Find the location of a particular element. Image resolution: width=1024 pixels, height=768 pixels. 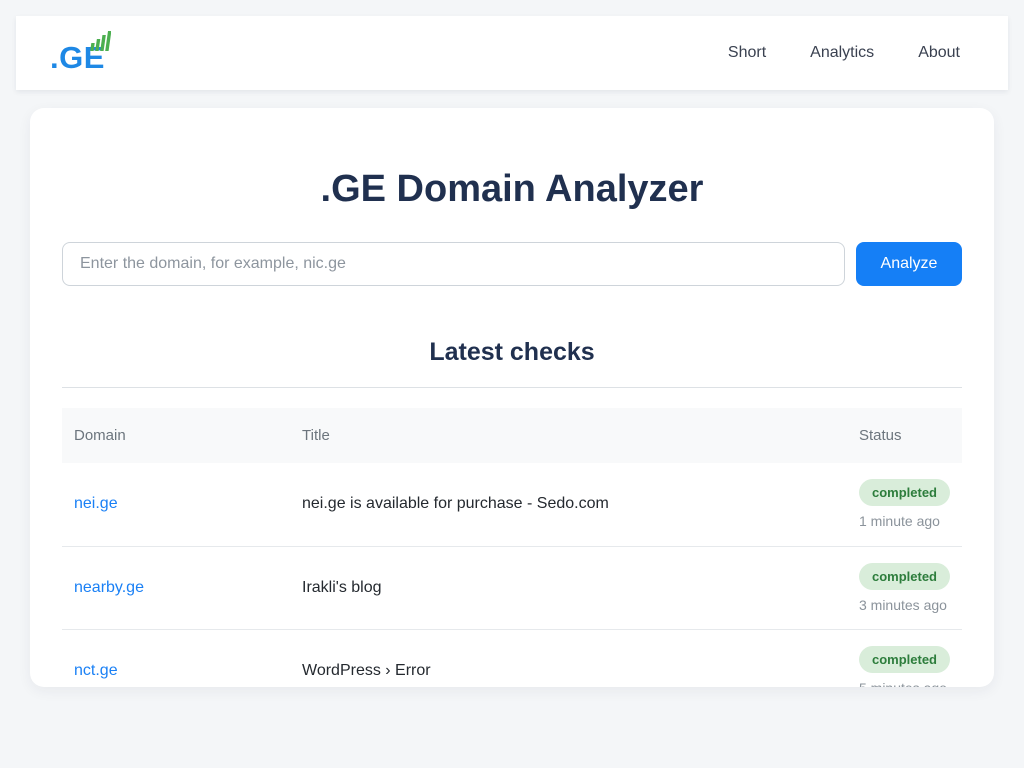

analyze-button: Analyze is located at coordinates (909, 264).